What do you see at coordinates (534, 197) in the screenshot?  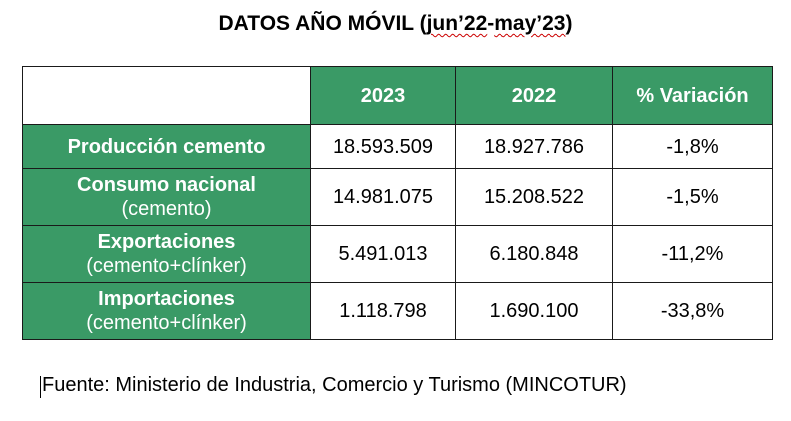 I see `cell-2022: 15.208.522` at bounding box center [534, 197].